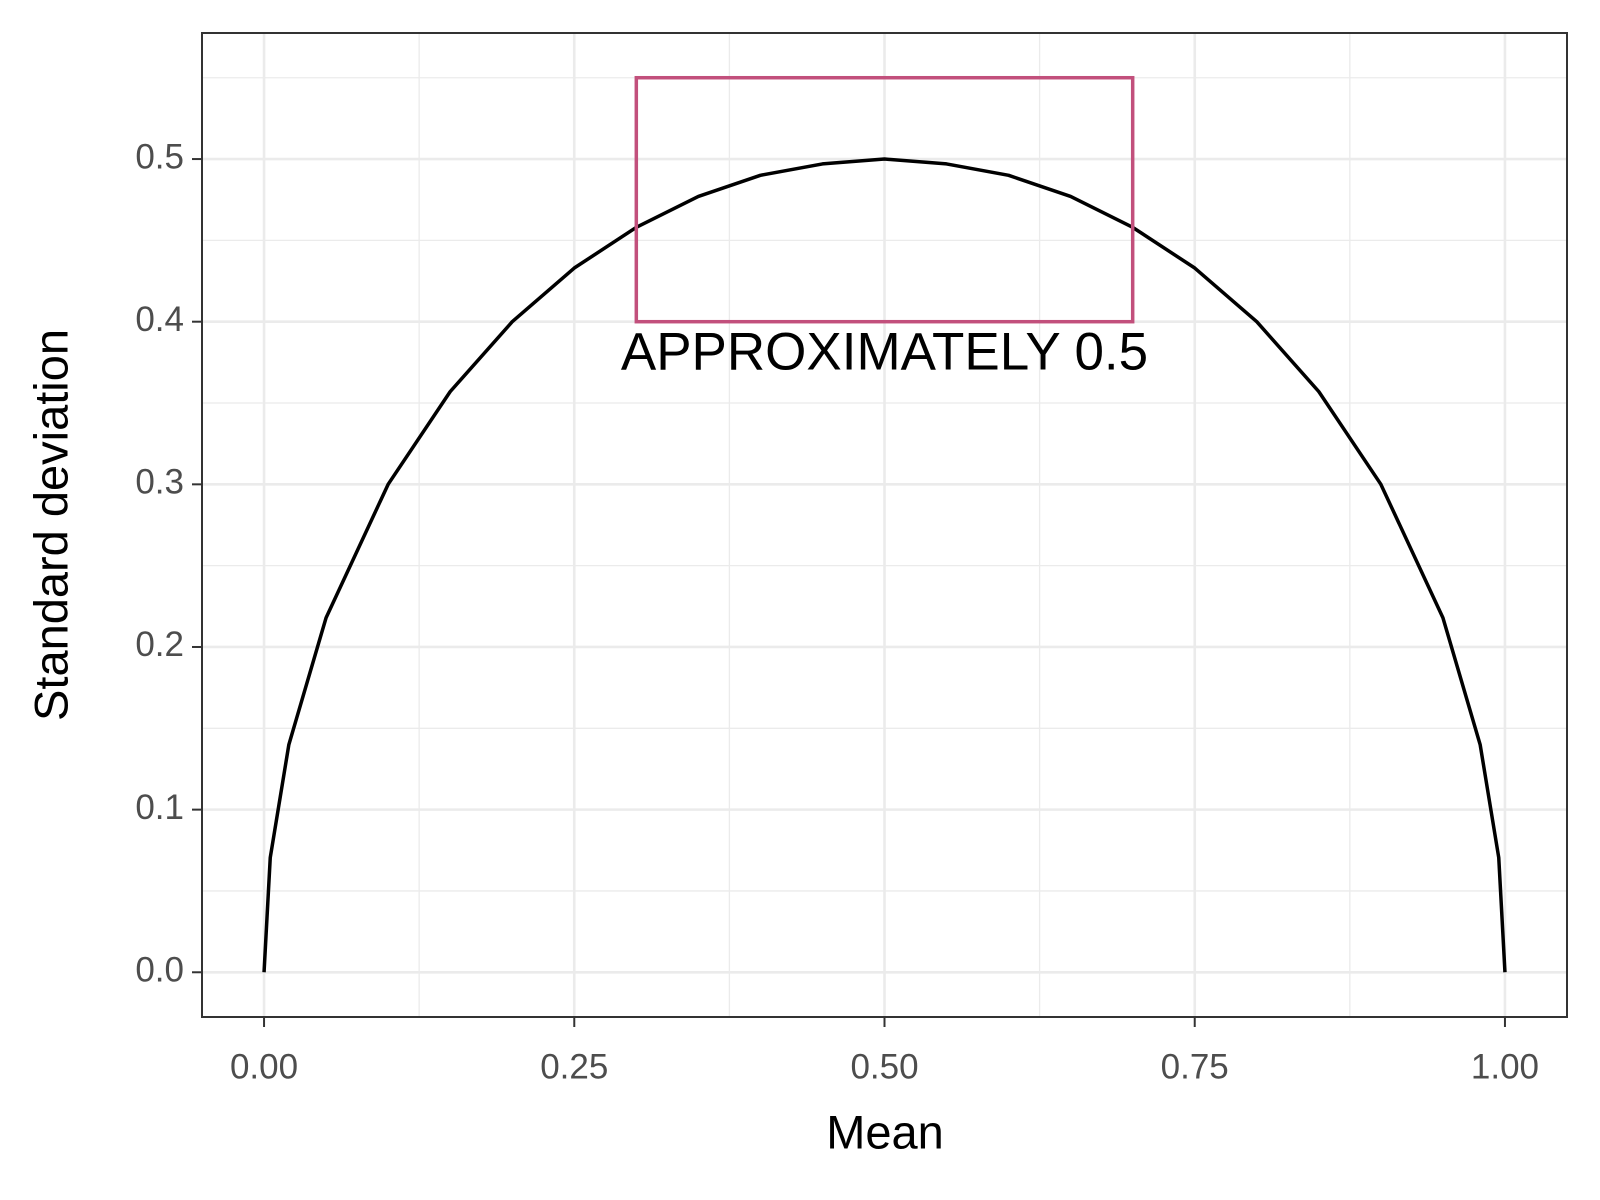  What do you see at coordinates (264, 1066) in the screenshot?
I see `x-tick-label: 0.00` at bounding box center [264, 1066].